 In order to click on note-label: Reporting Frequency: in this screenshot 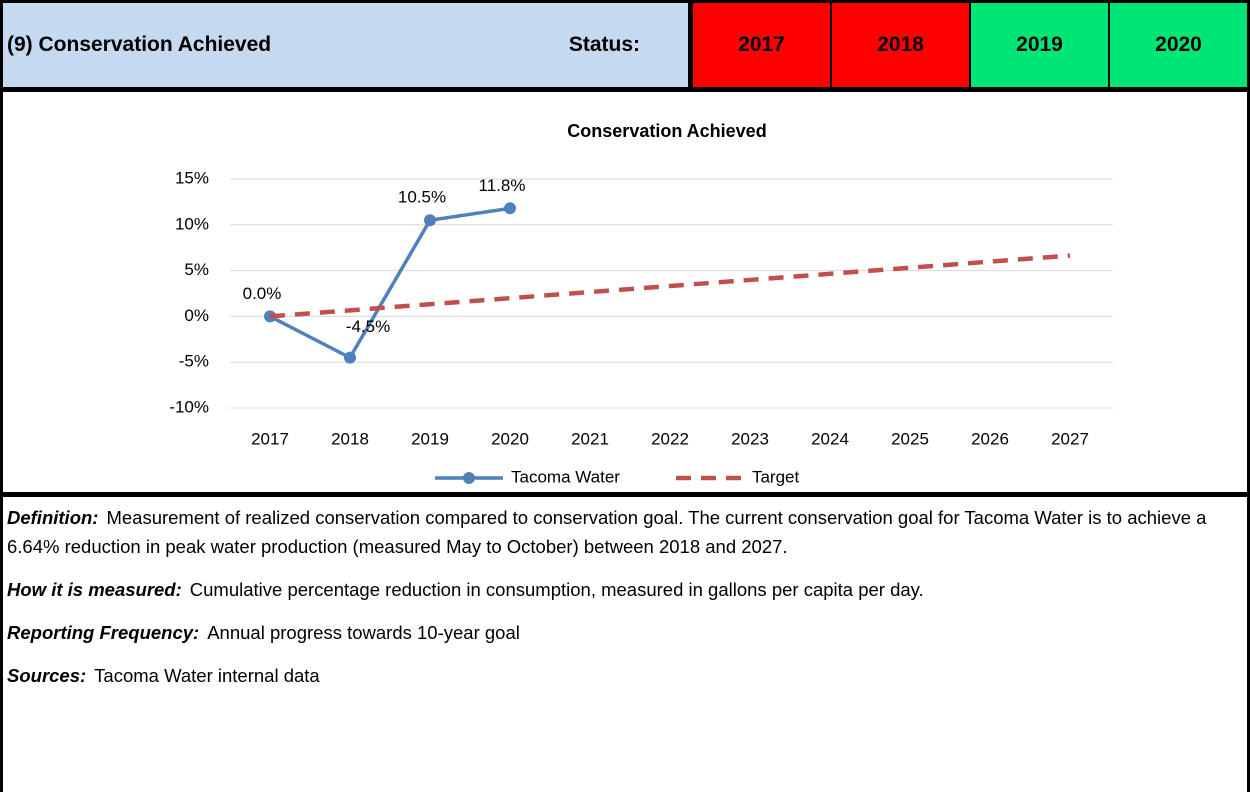, I will do `click(103, 632)`.